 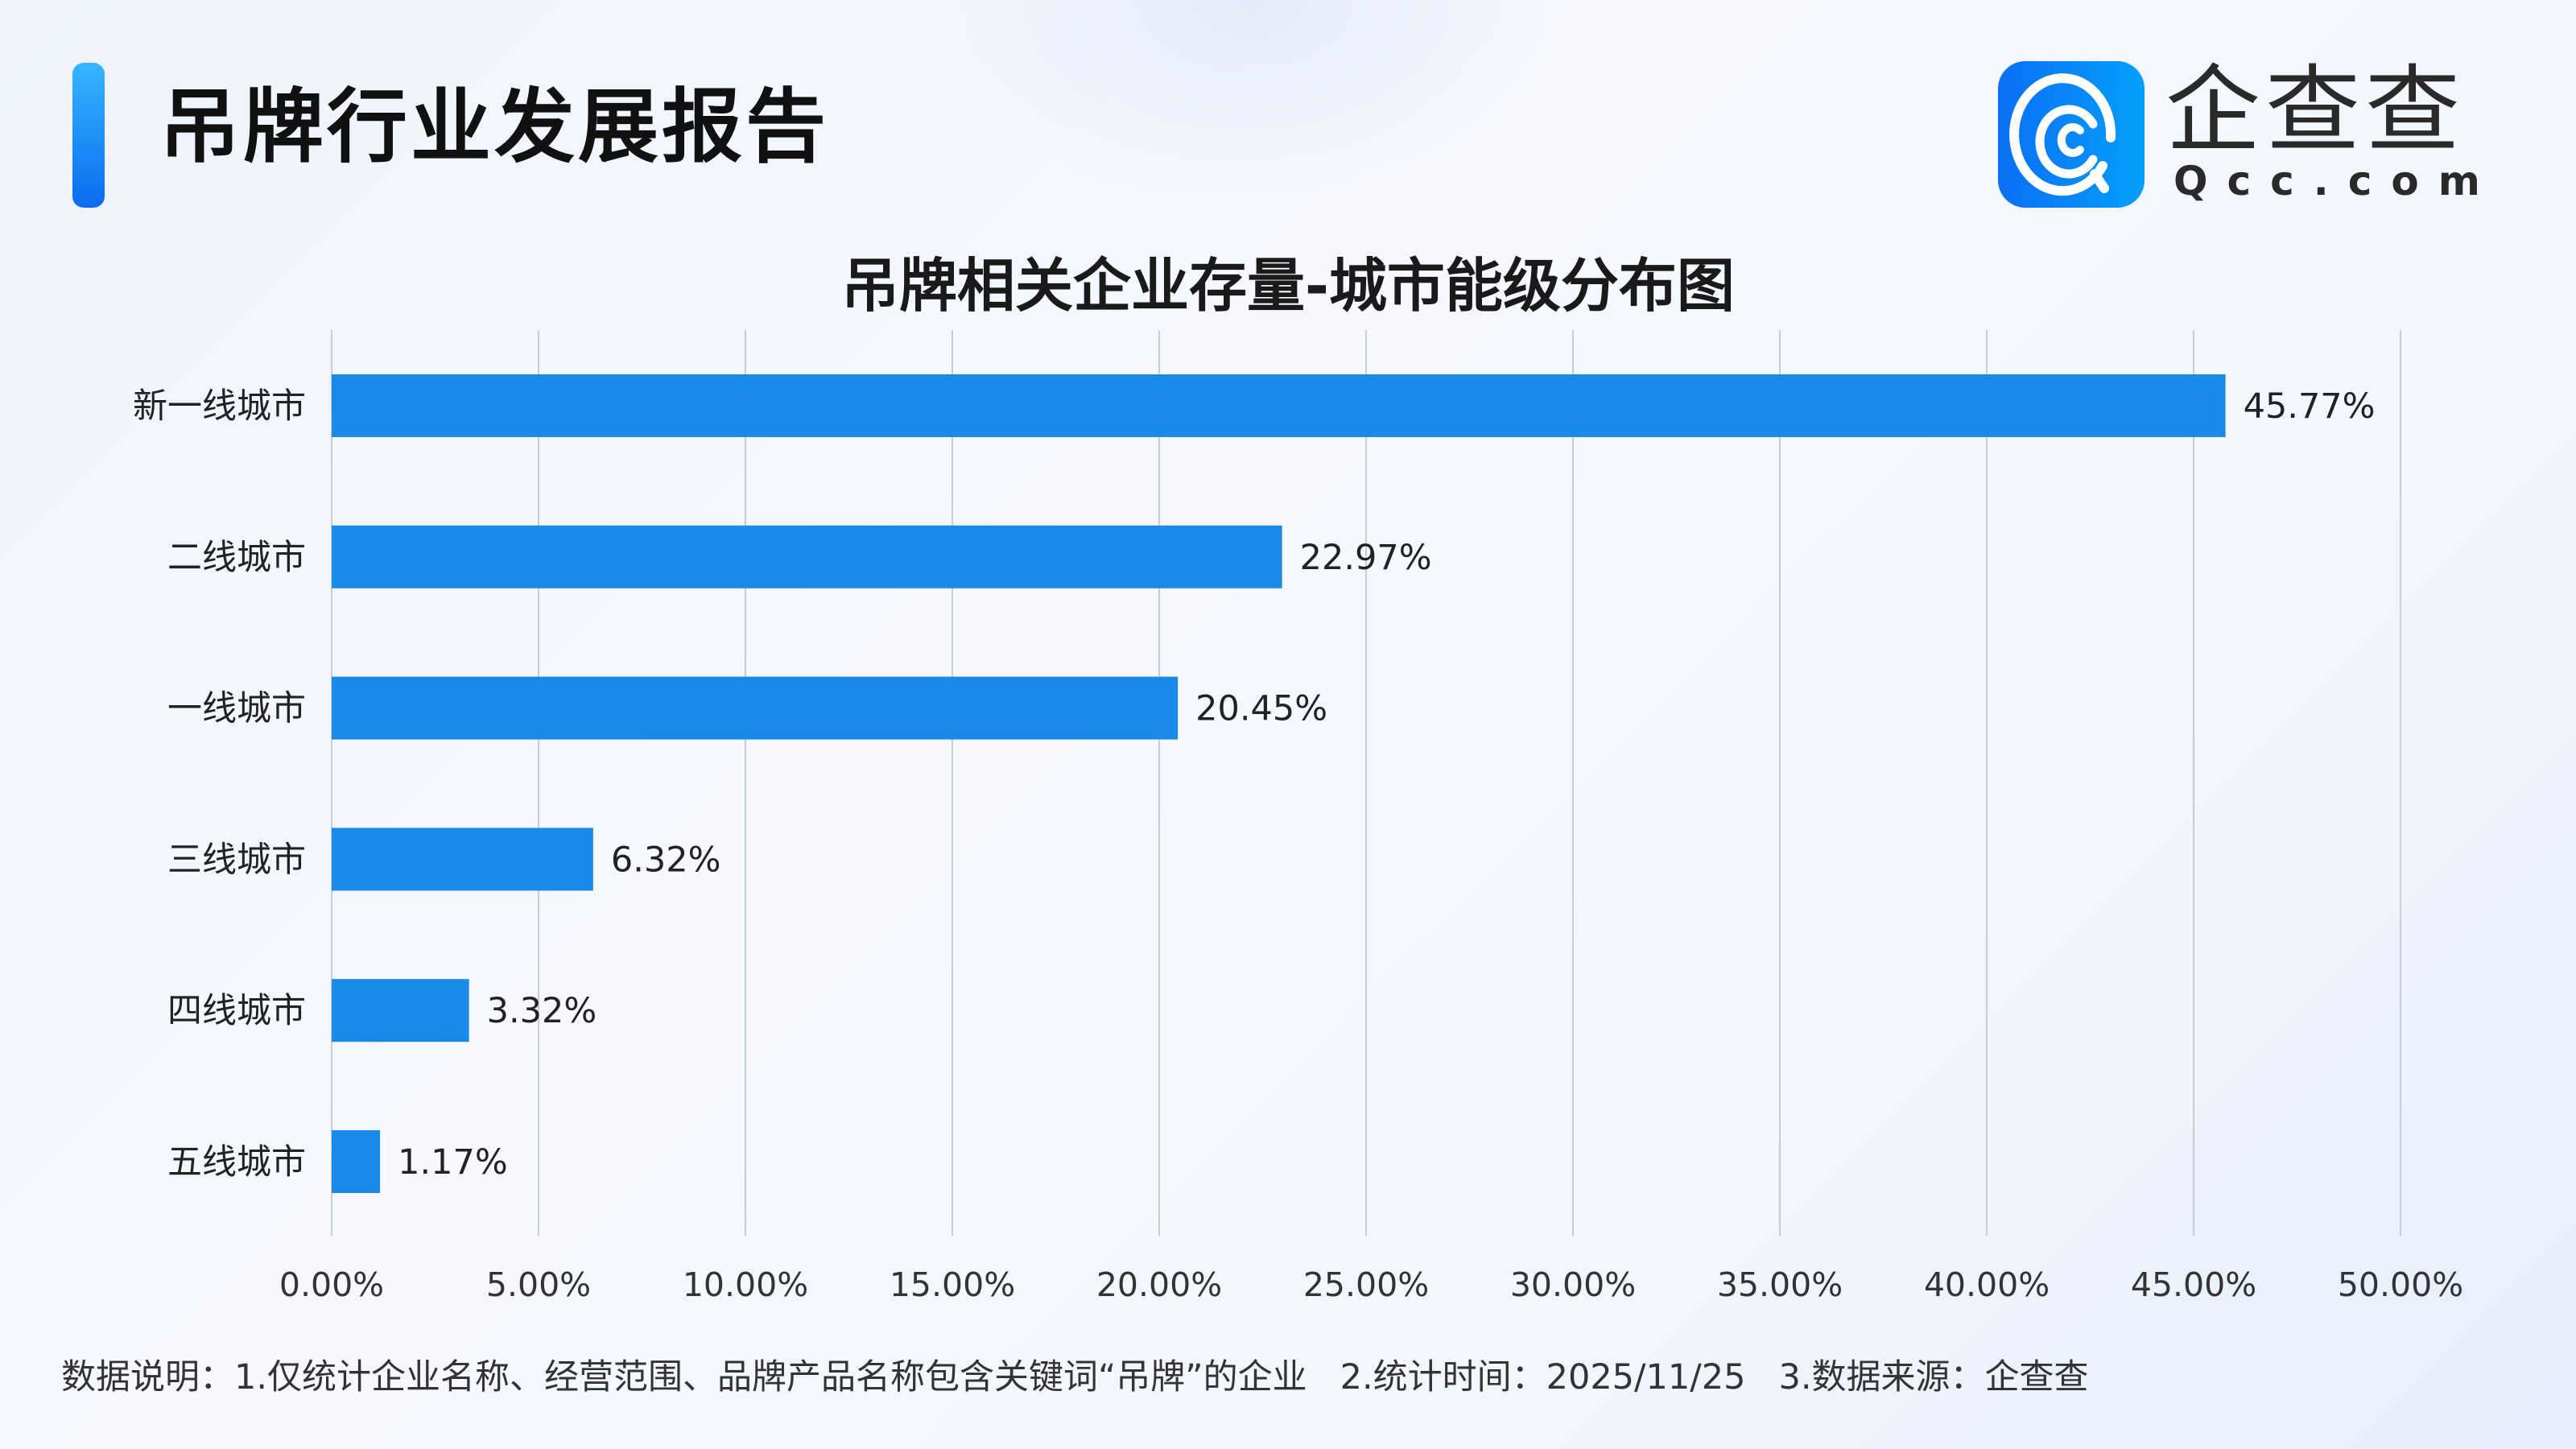 I want to click on data-label: 45.77%, so click(x=2310, y=406).